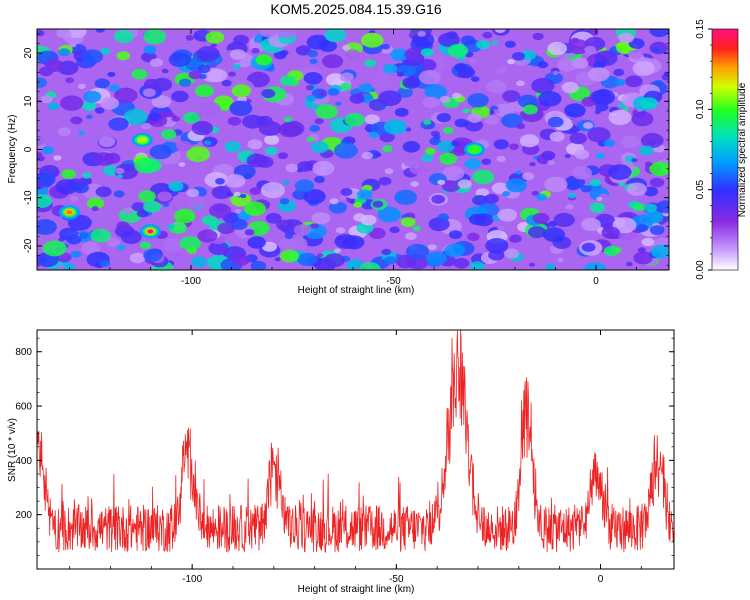 This screenshot has width=750, height=600. Describe the element at coordinates (601, 579) in the screenshot. I see `snr-x-tick-label: 0` at that location.